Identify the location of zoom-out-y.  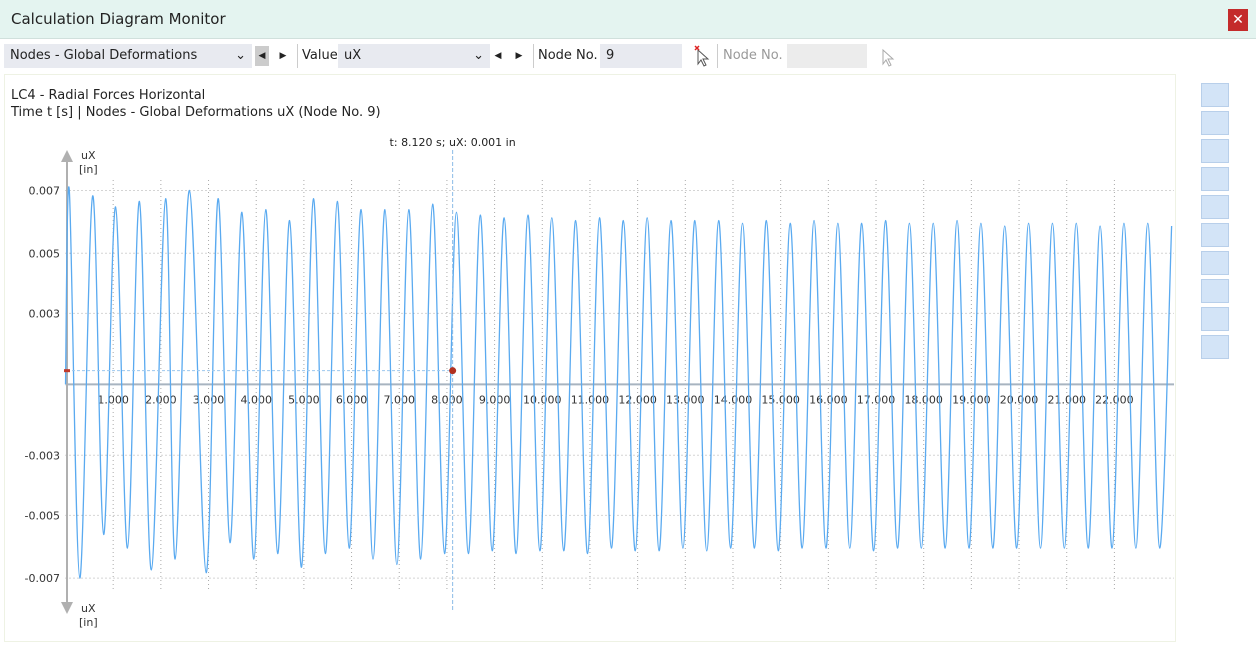
(1215, 263).